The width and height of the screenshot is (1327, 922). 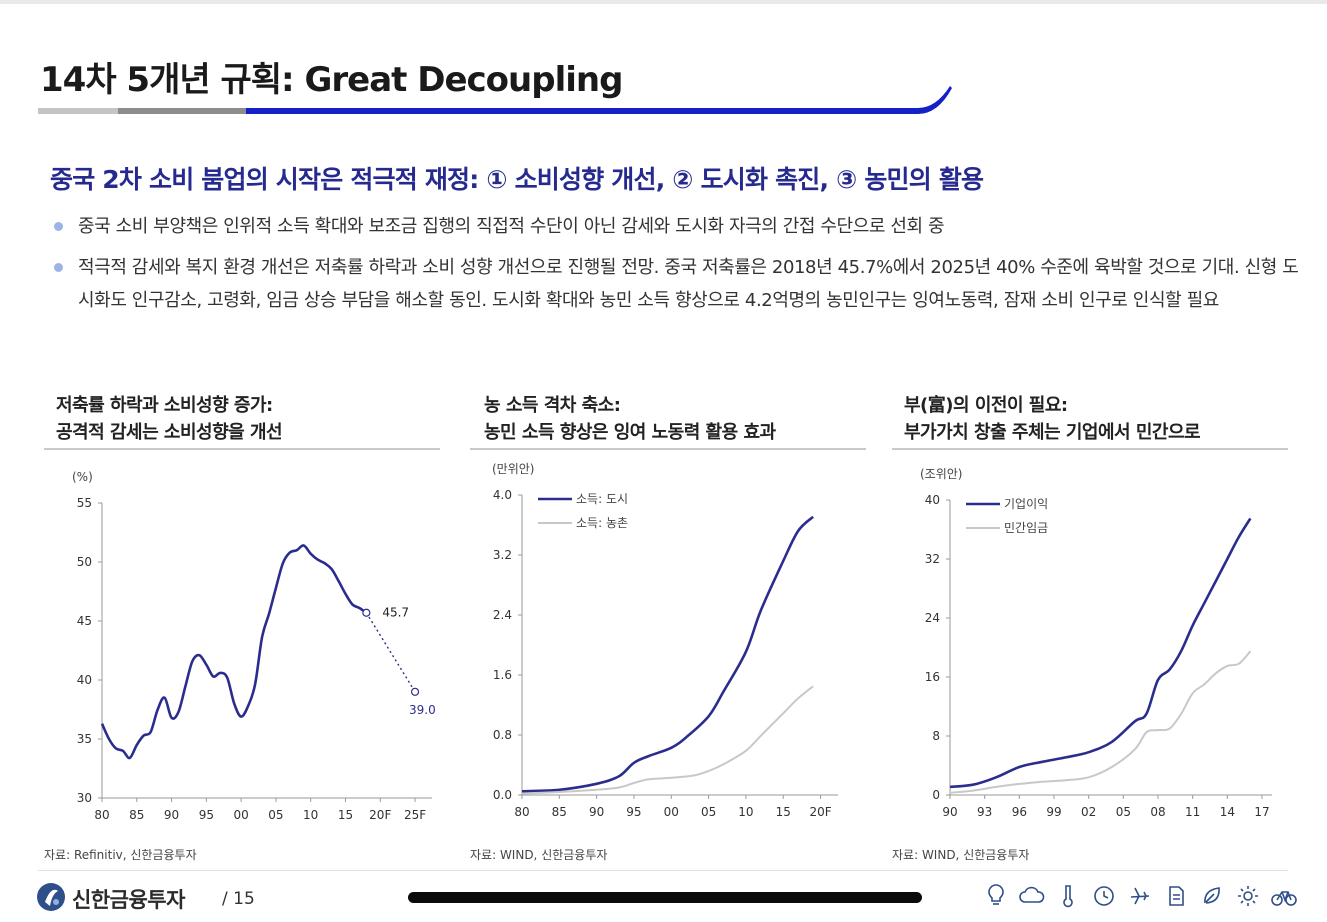 What do you see at coordinates (1068, 896) in the screenshot?
I see `thermometer-icon` at bounding box center [1068, 896].